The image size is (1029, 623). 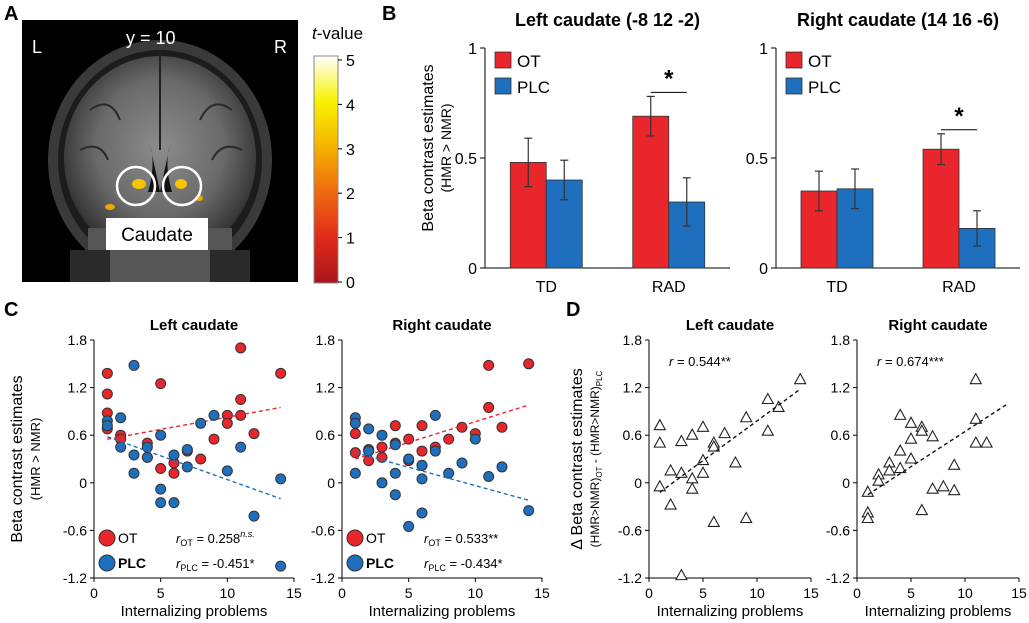 I want to click on activation-left, so click(x=139, y=184).